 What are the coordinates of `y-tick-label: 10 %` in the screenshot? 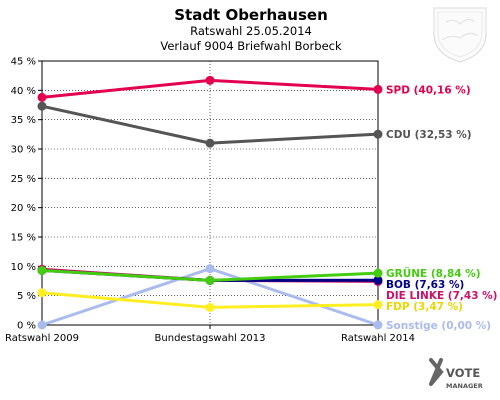 It's located at (23, 267).